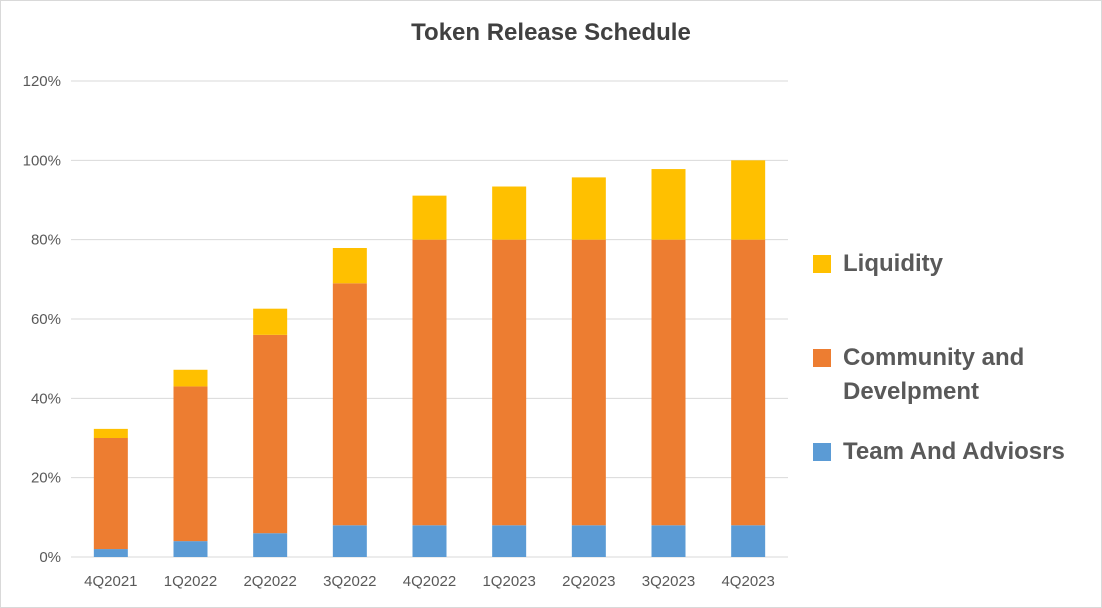 The height and width of the screenshot is (608, 1102). Describe the element at coordinates (270, 321) in the screenshot. I see `bar-liquidity-2Q2022` at that location.